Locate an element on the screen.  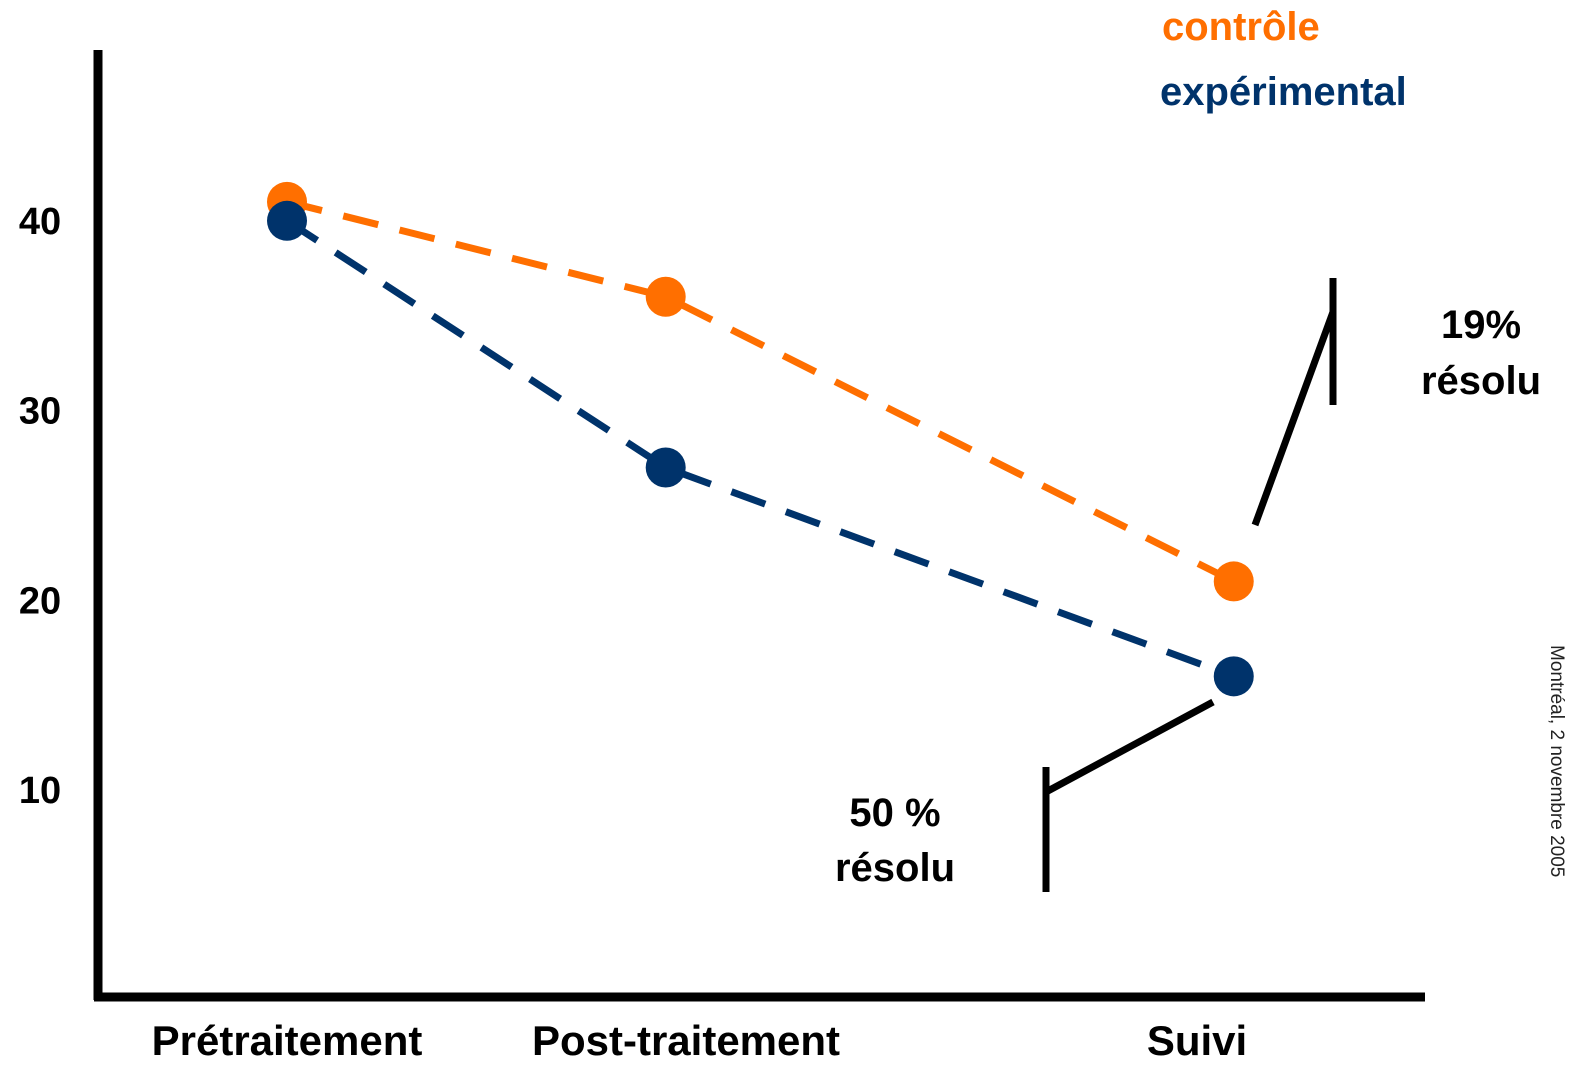
x-category-labels: Prétraitement Post-traitement Suivi is located at coordinates (700, 1040).